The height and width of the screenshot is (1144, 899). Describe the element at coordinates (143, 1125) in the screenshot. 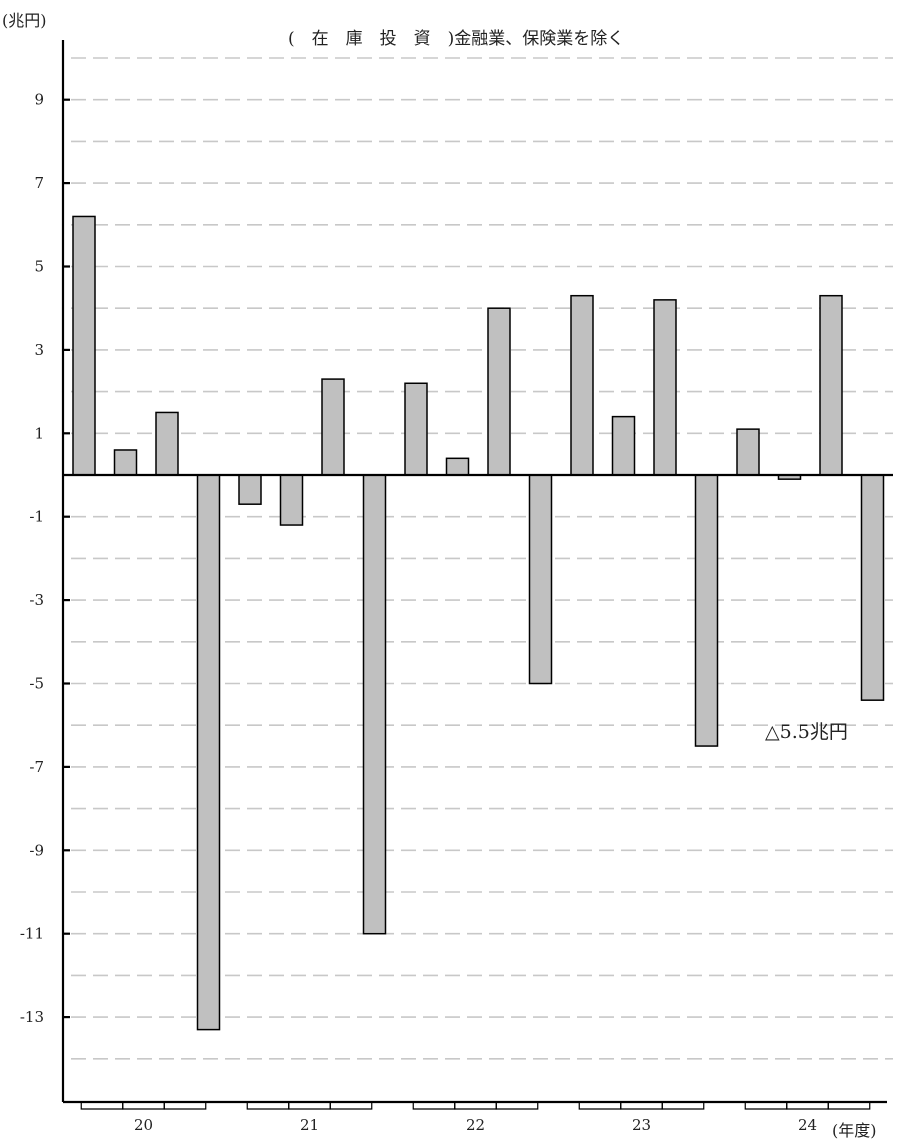

I see `x-tick-label: 20` at that location.